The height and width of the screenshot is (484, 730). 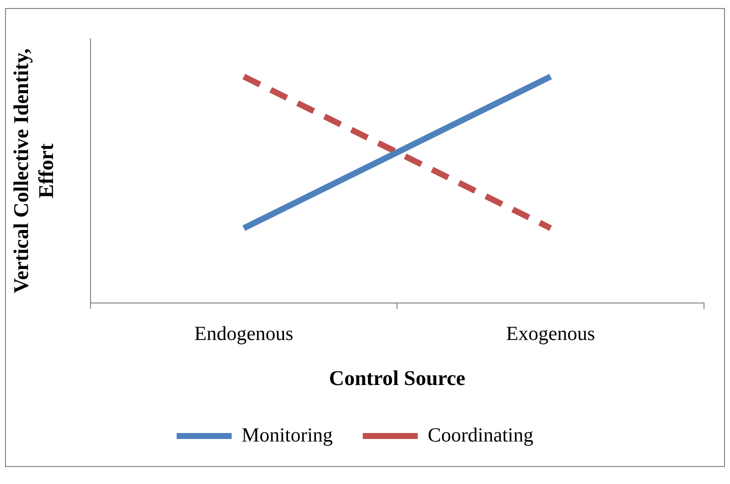 What do you see at coordinates (397, 378) in the screenshot?
I see `x-axis-title: Control Source` at bounding box center [397, 378].